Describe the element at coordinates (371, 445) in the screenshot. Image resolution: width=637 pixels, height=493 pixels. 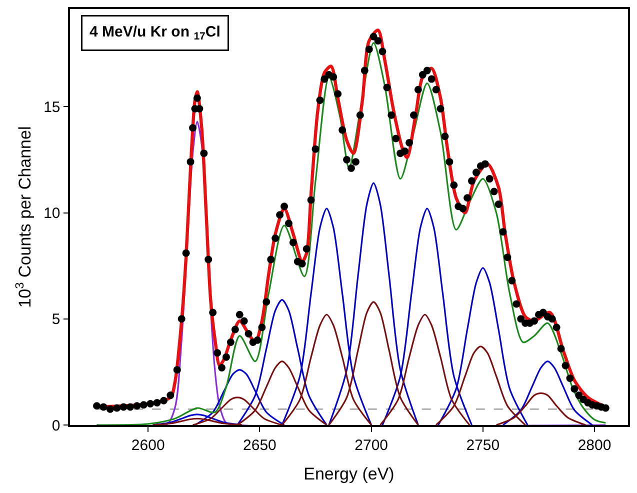
I see `x-tick-label: 2700` at that location.